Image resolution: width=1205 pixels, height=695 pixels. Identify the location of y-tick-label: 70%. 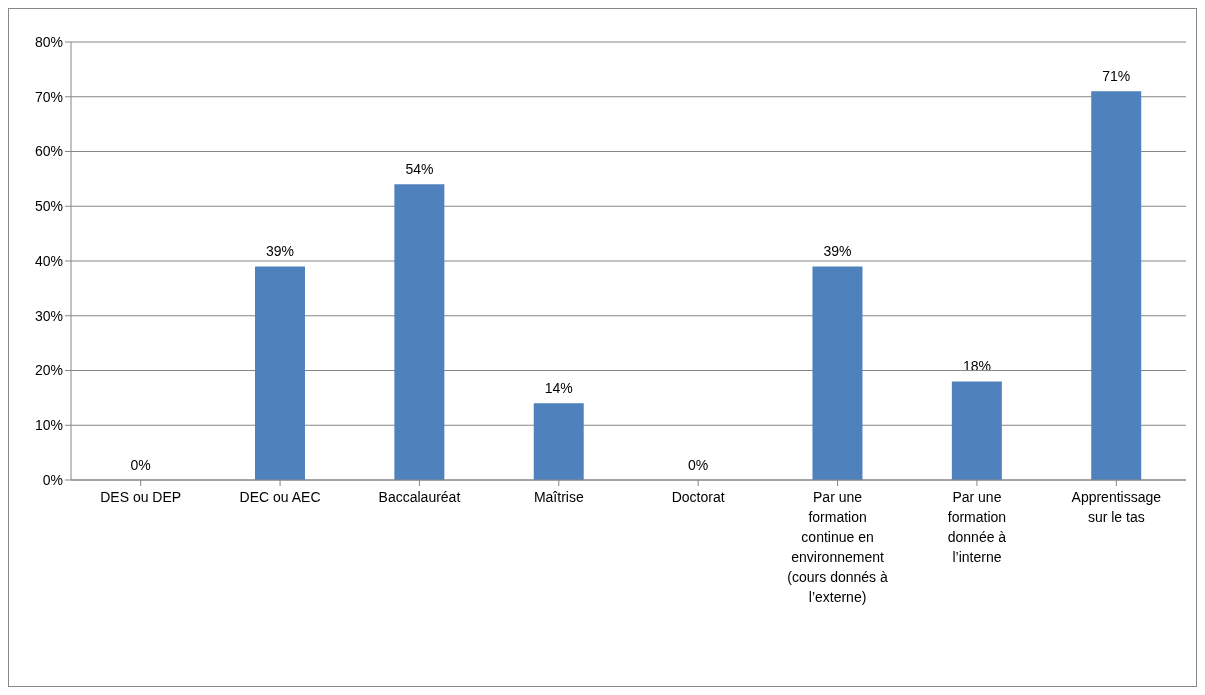
(48, 96).